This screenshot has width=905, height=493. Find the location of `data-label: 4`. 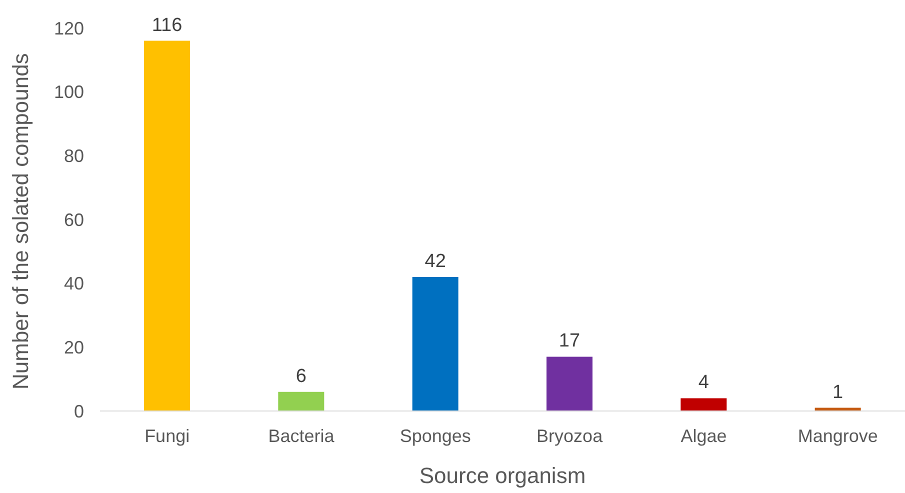

data-label: 4 is located at coordinates (704, 383).